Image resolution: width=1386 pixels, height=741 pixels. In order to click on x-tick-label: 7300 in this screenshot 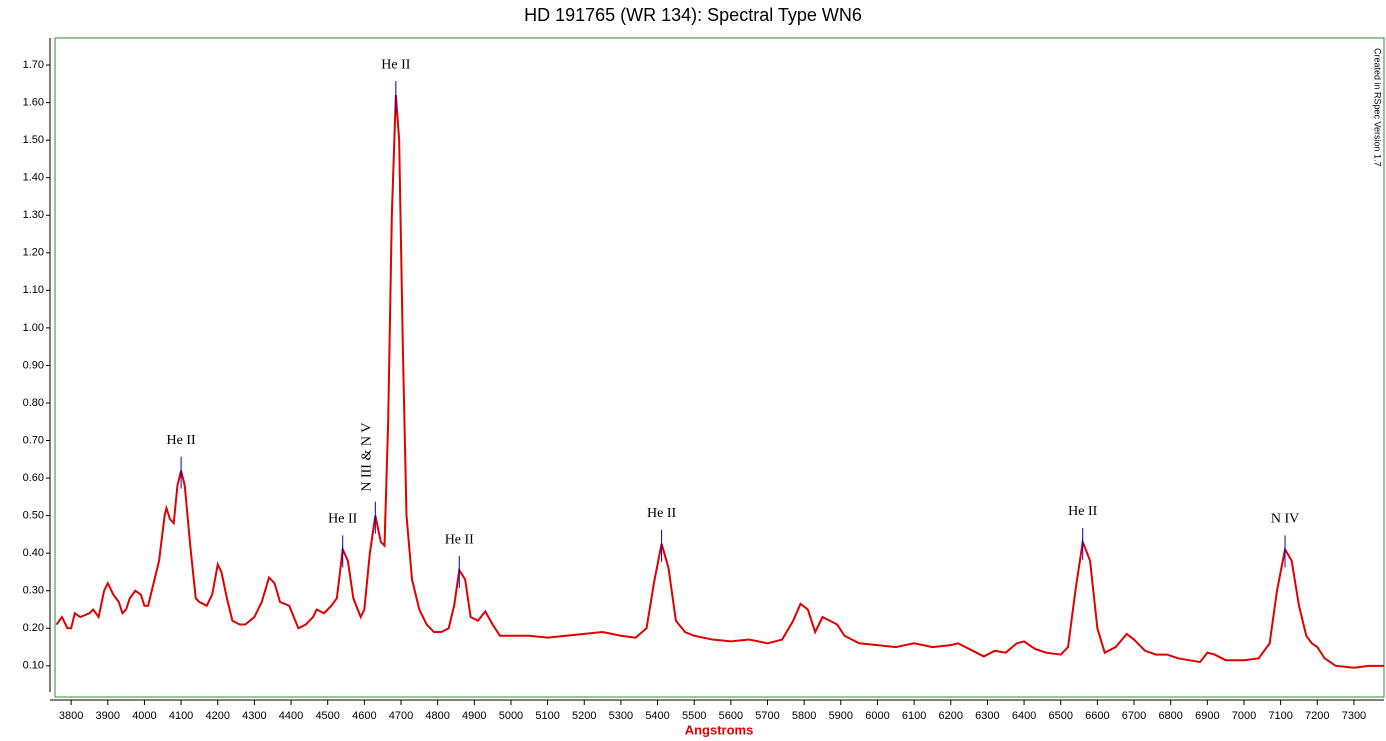, I will do `click(1354, 716)`.